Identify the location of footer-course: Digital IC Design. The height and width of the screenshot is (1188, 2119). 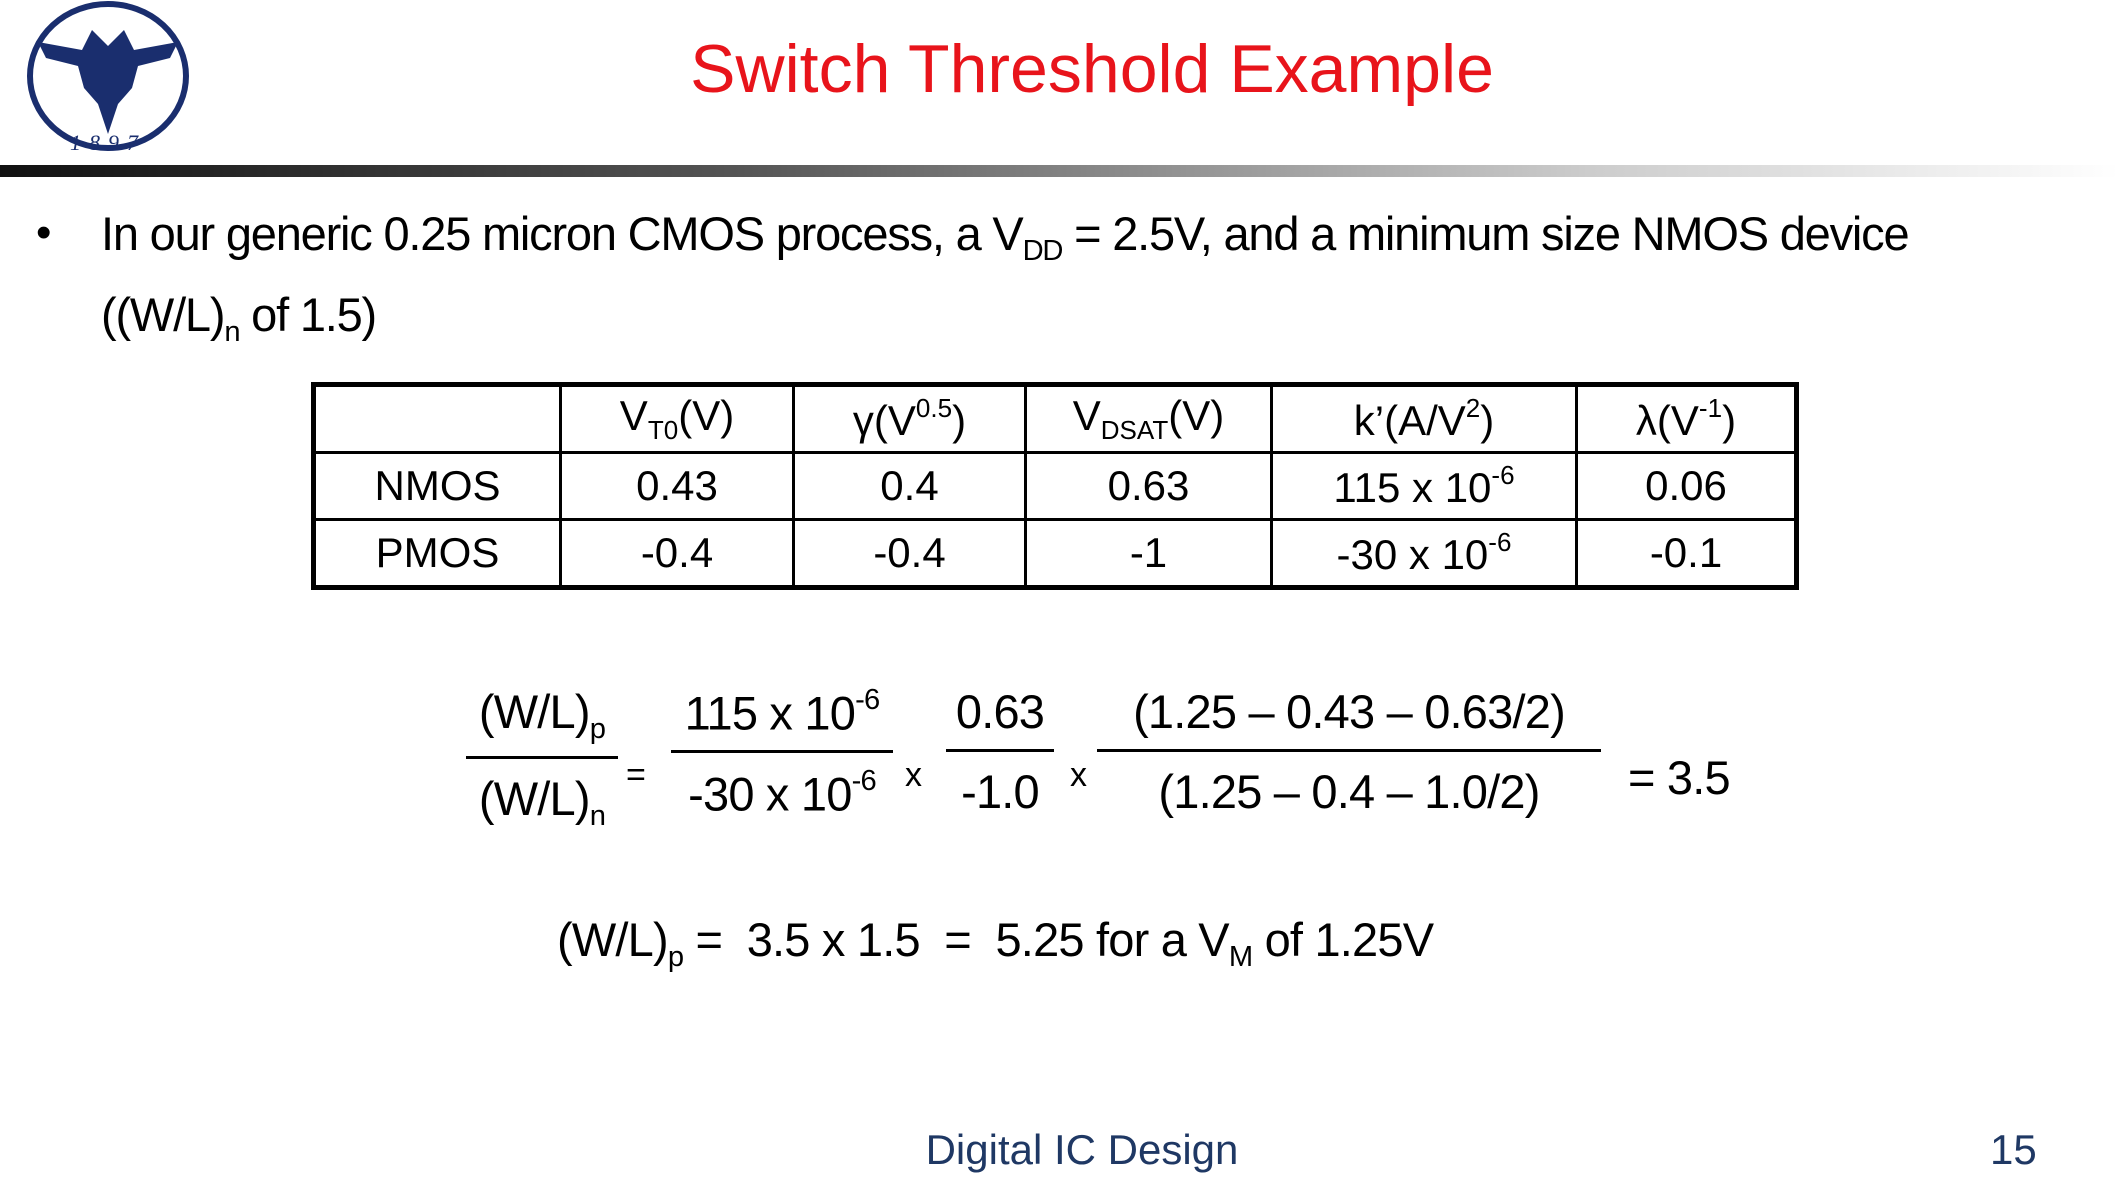
(1082, 1149).